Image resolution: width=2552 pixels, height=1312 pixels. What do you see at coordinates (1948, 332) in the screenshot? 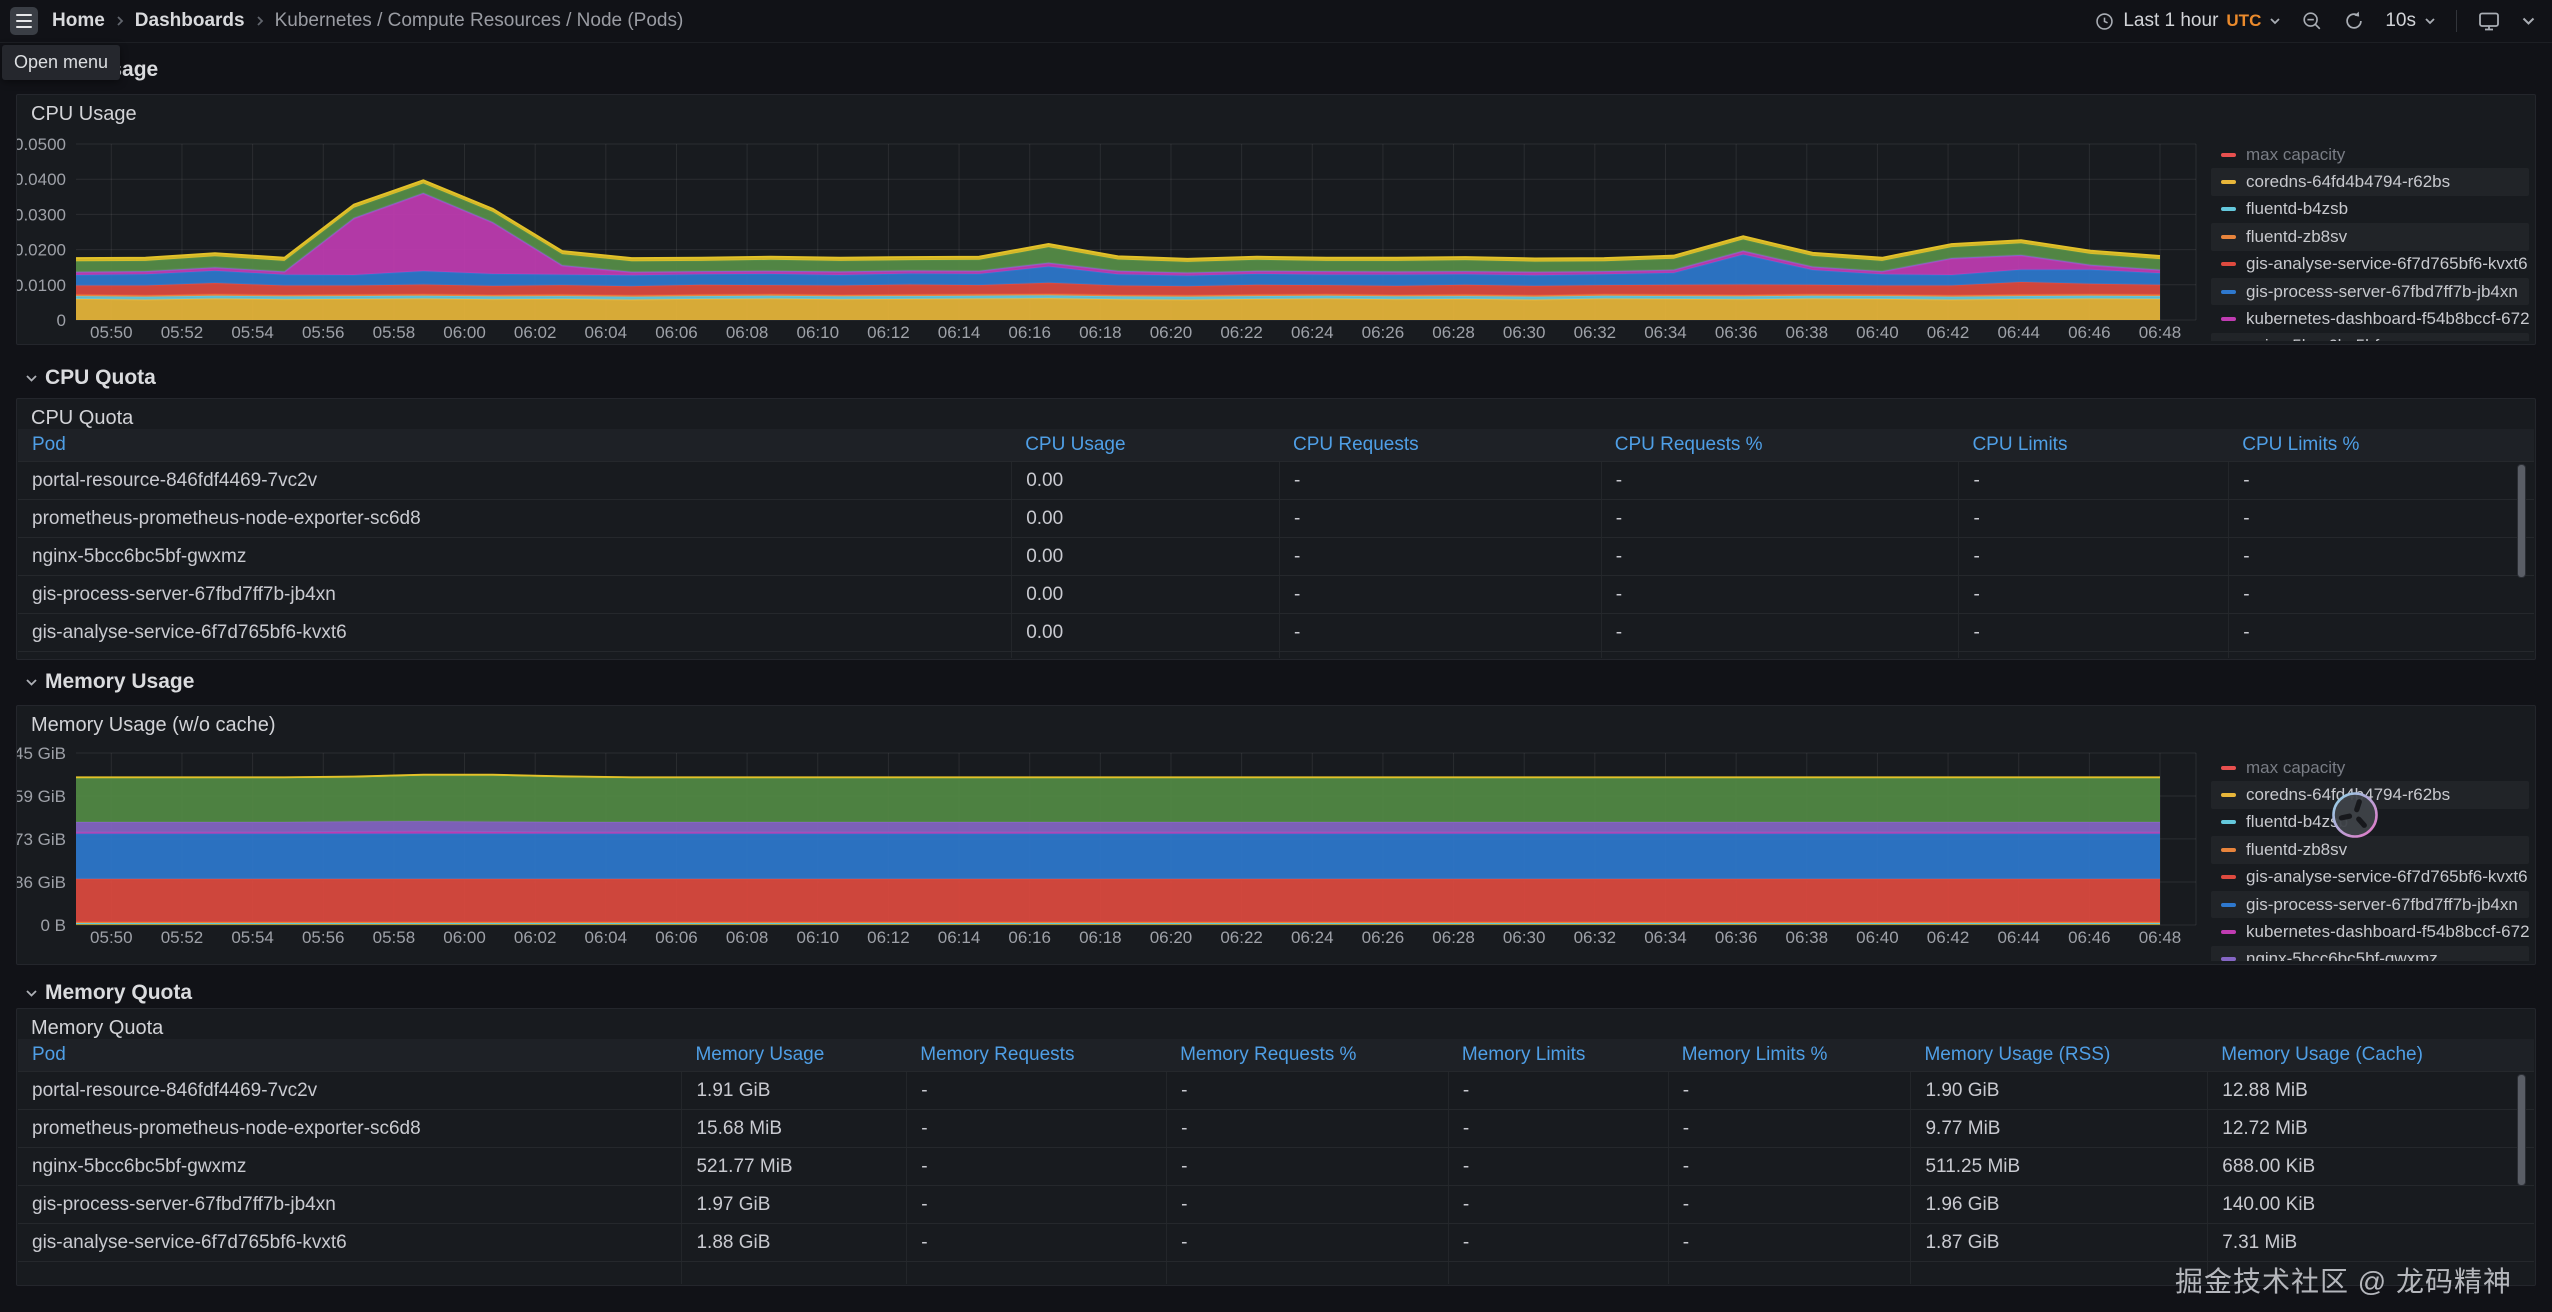
I see `svg-text: 06:42` at bounding box center [1948, 332].